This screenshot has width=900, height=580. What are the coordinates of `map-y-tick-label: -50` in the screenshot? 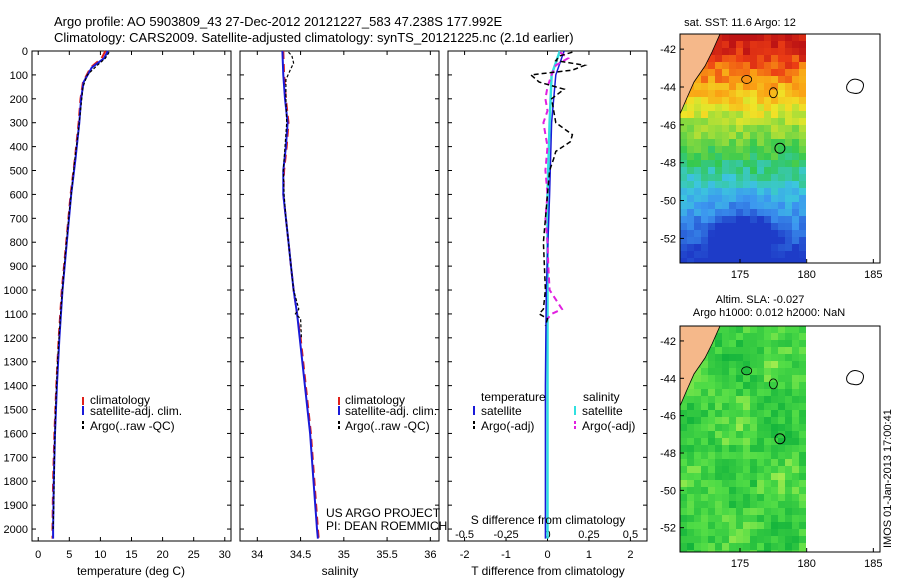 It's located at (668, 491).